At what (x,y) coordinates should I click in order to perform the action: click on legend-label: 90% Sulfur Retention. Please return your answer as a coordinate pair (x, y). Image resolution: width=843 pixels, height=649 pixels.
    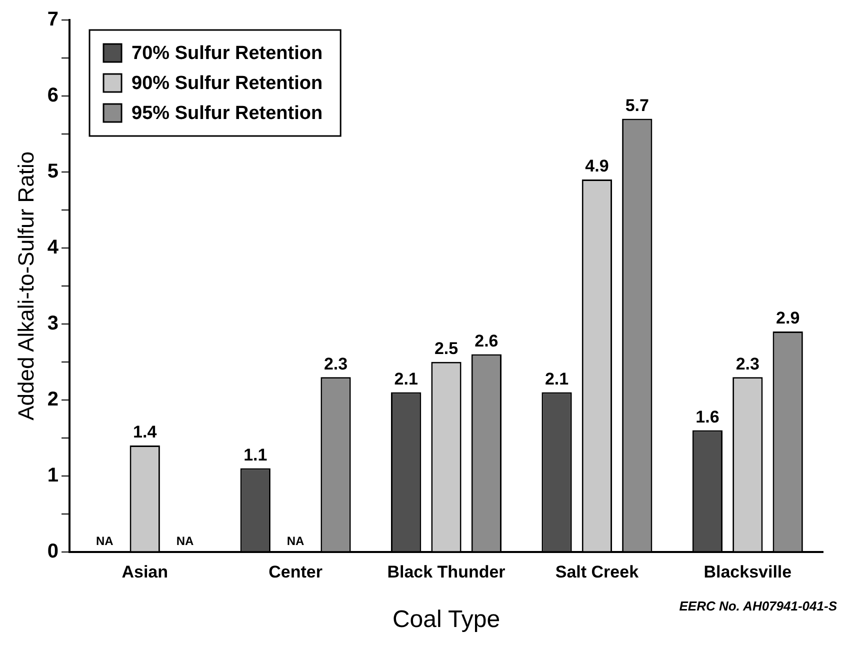
    Looking at the image, I should click on (227, 83).